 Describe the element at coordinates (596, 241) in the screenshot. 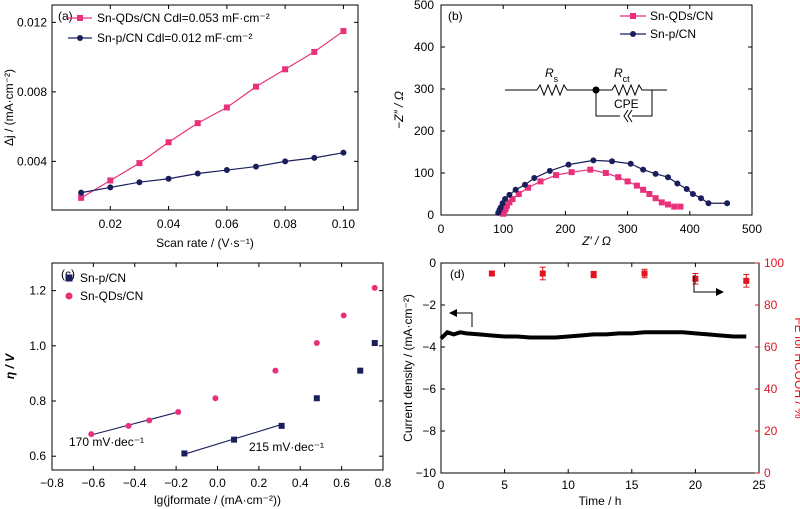

I see `x-axis-title: Z′ / Ω` at that location.